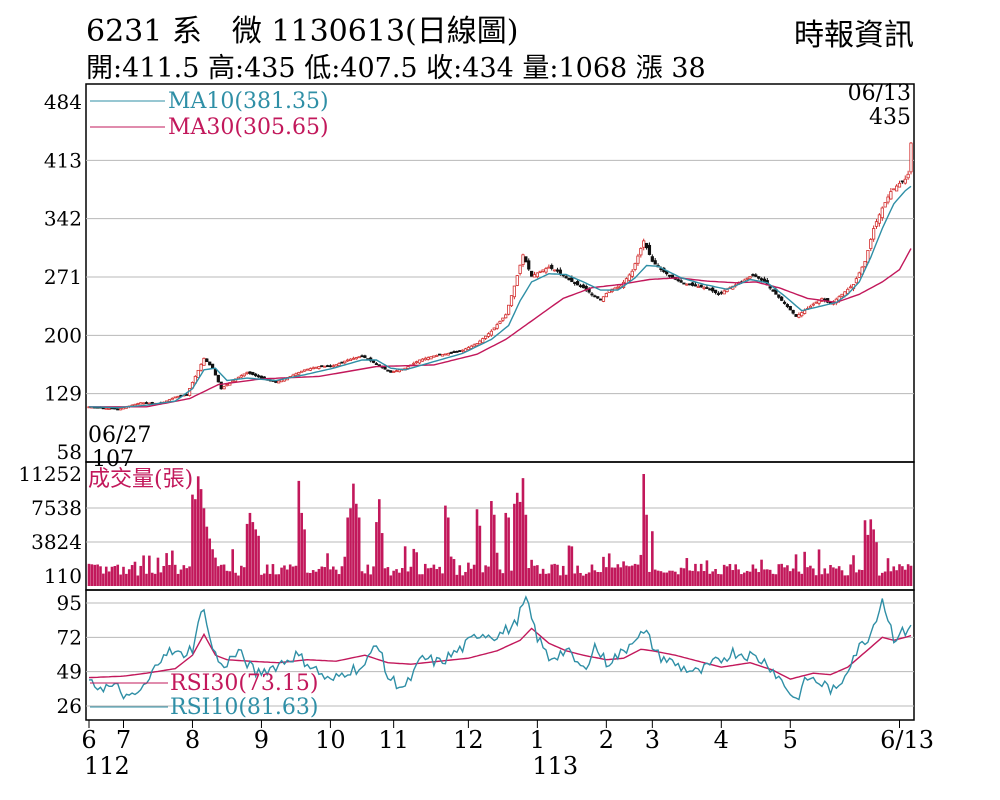  What do you see at coordinates (192, 740) in the screenshot?
I see `month-label: 8` at bounding box center [192, 740].